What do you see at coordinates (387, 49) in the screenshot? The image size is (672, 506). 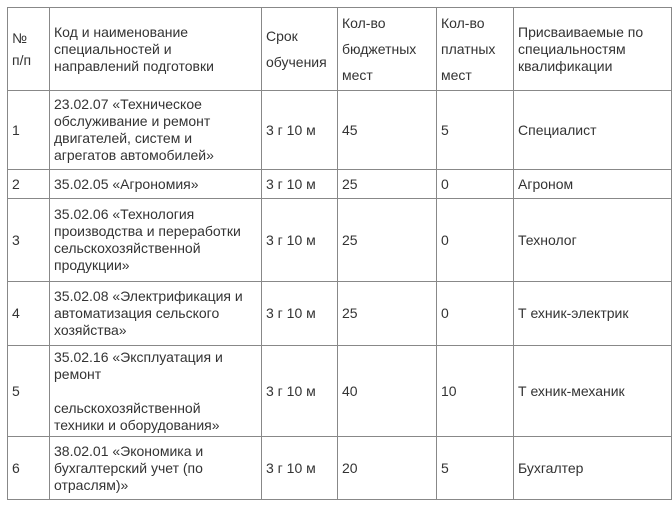 I see `header-budget-places: Кол-во бюджетных мест` at bounding box center [387, 49].